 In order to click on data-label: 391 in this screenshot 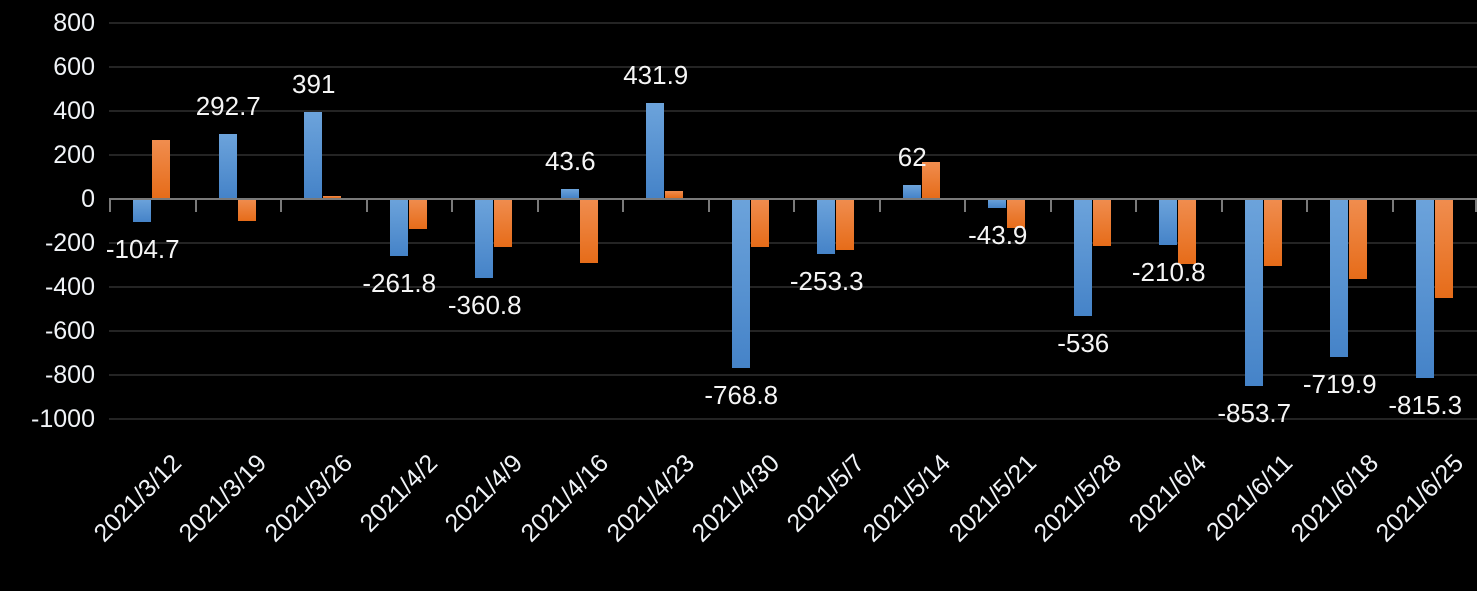, I will do `click(314, 84)`.